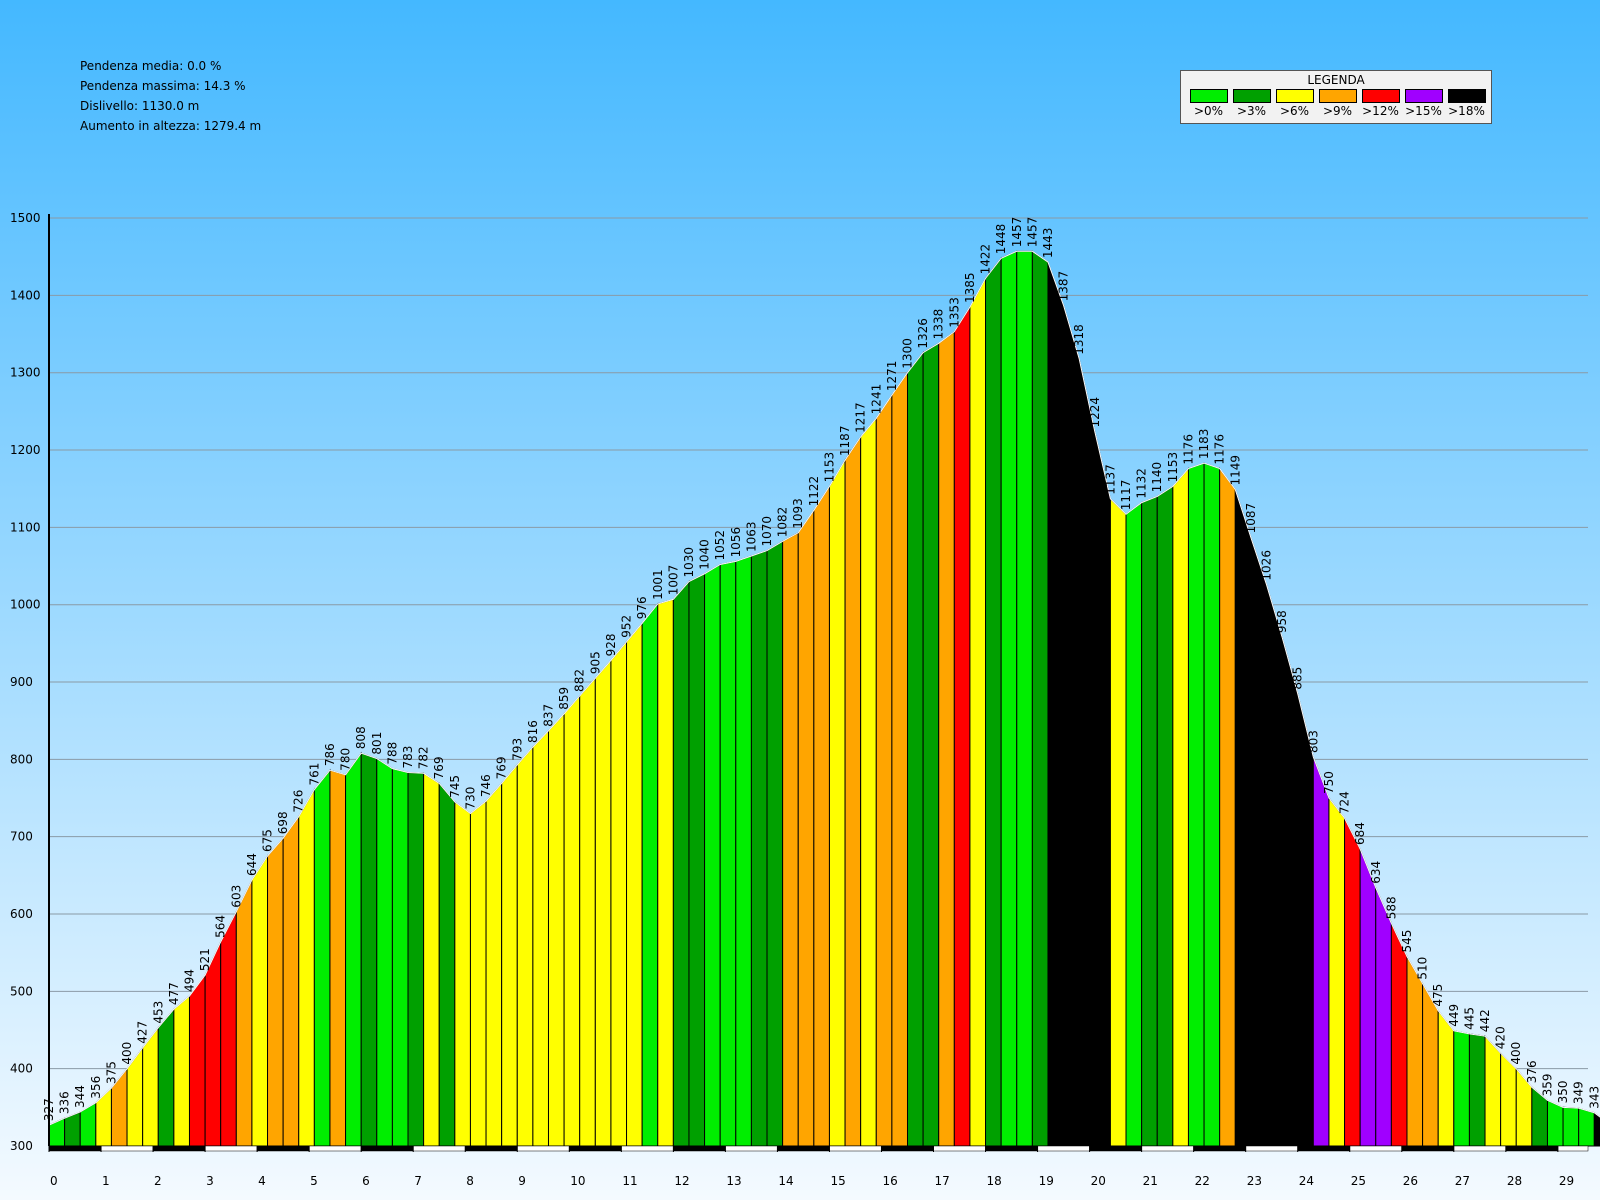 The image size is (1600, 1204). I want to click on elevation-label: 644, so click(252, 864).